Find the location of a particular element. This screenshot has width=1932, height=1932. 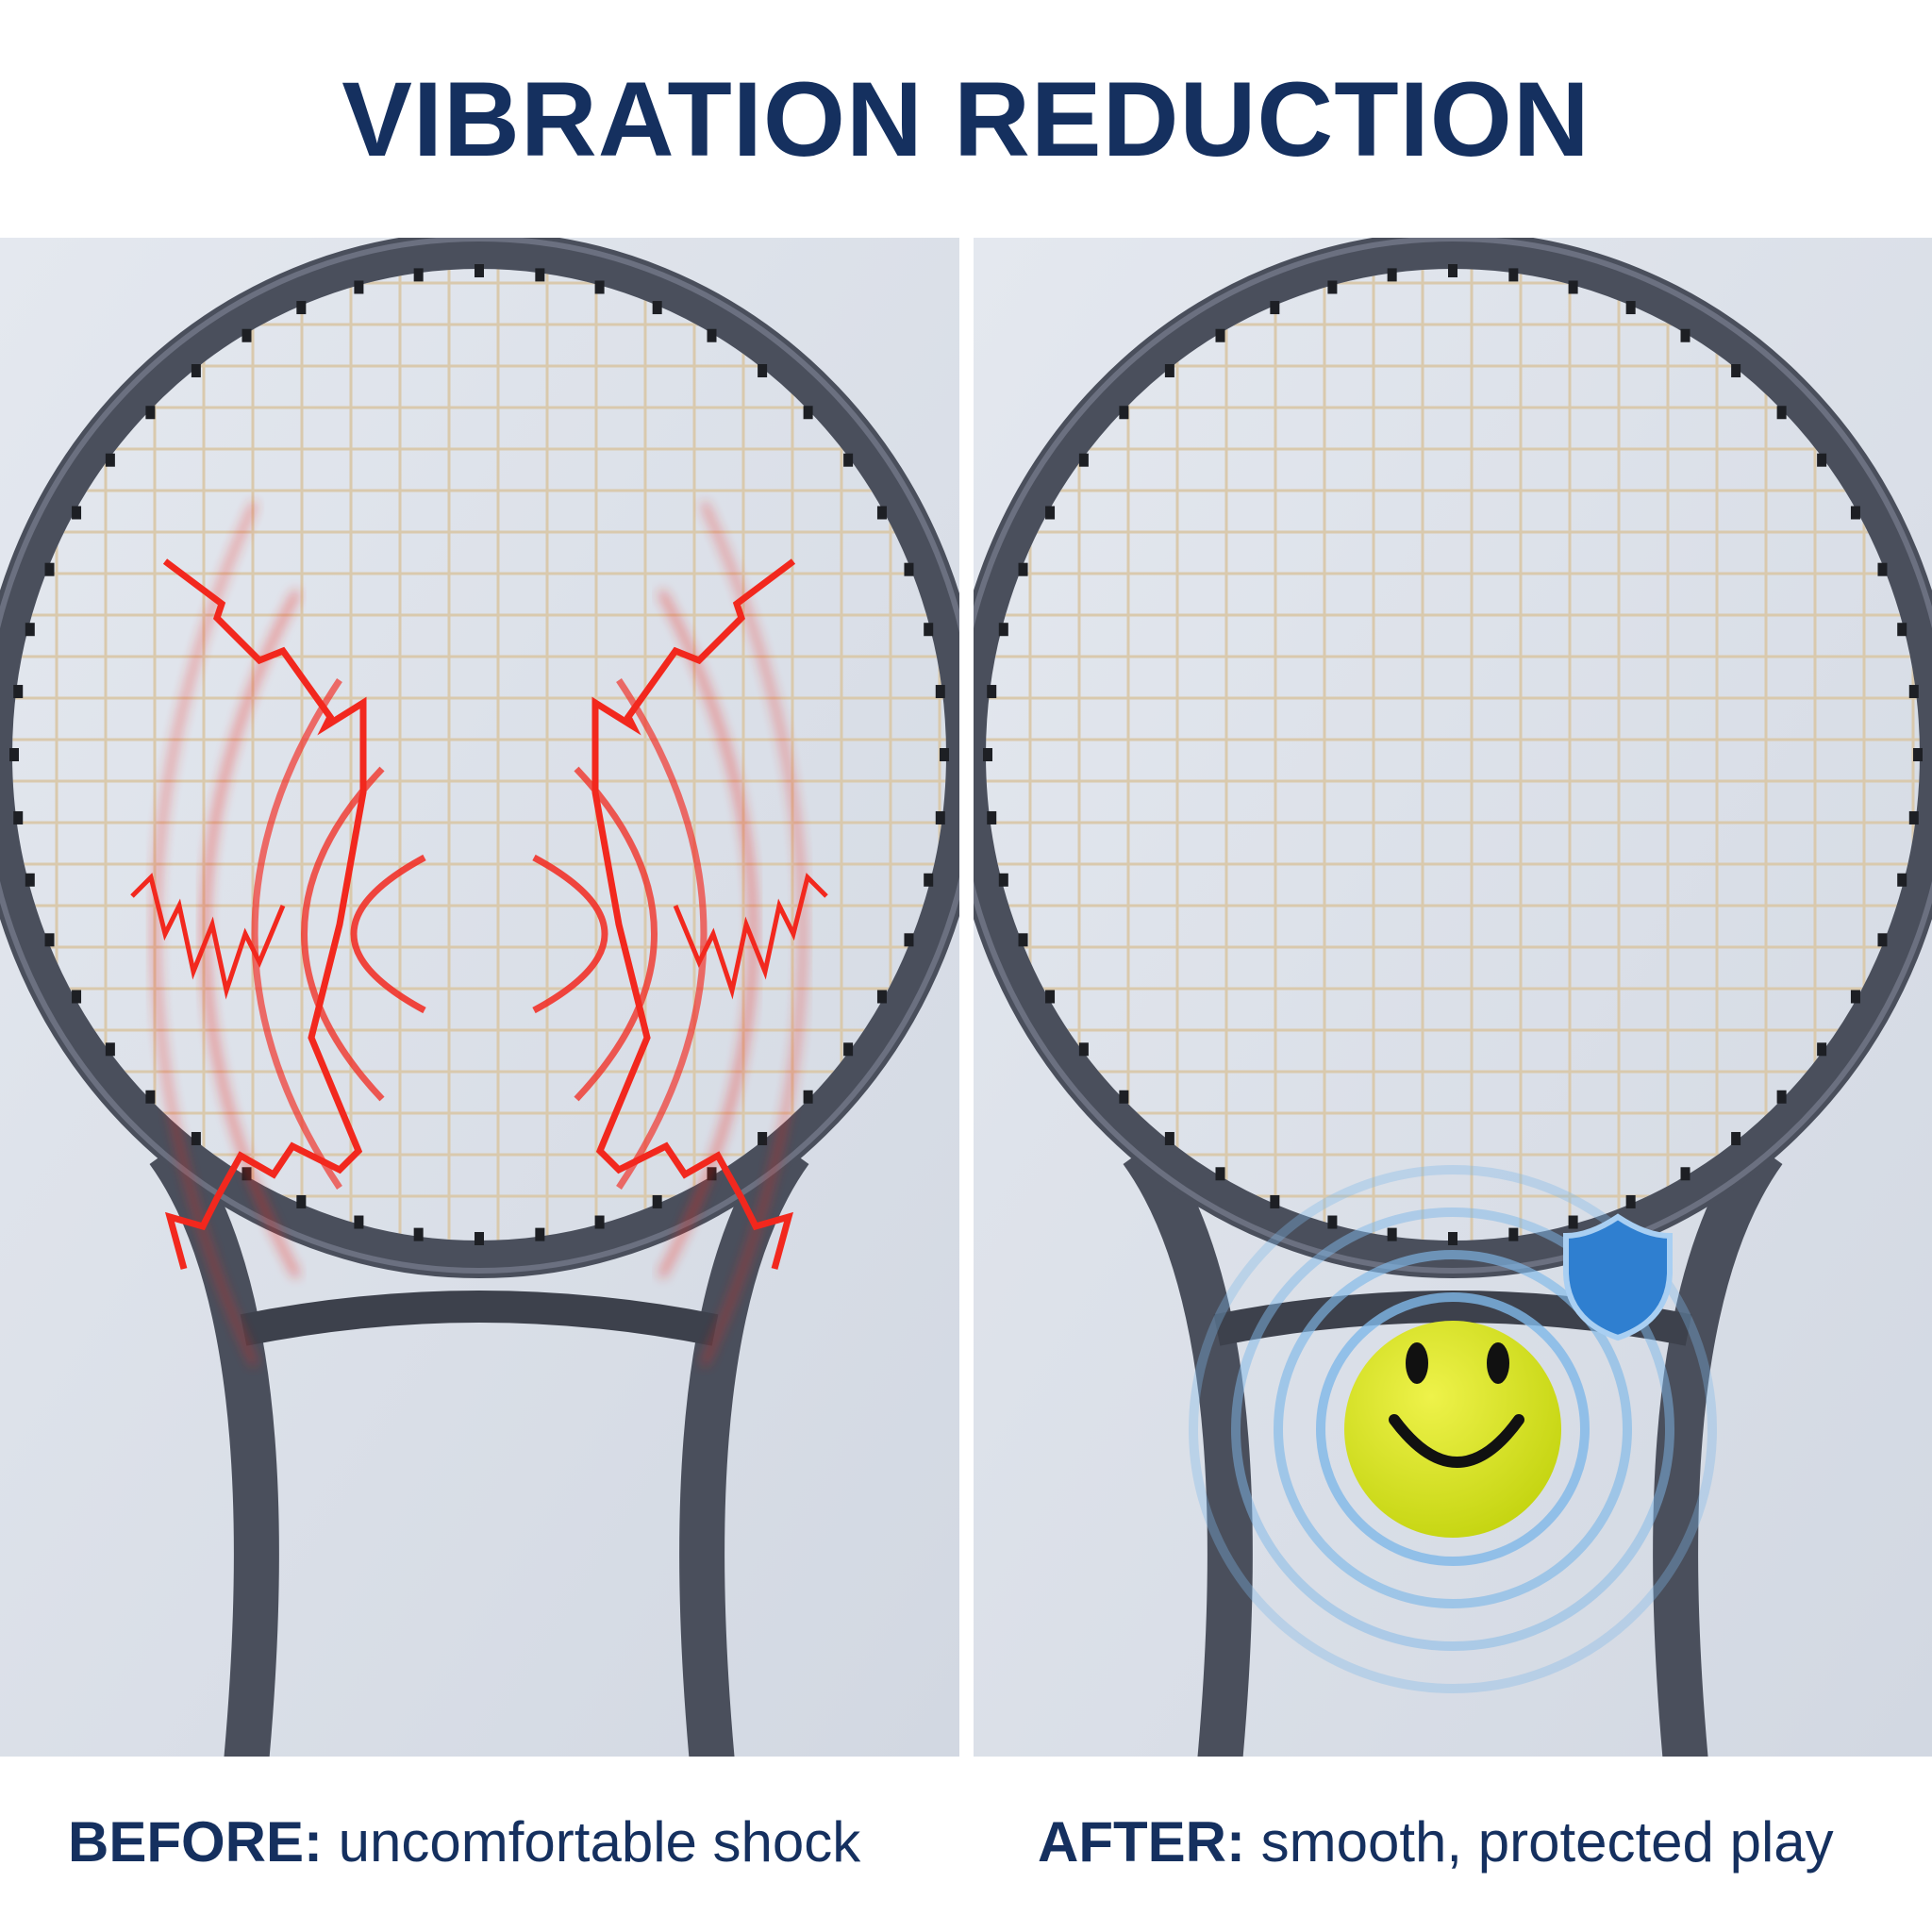

ball is located at coordinates (1452, 1429).